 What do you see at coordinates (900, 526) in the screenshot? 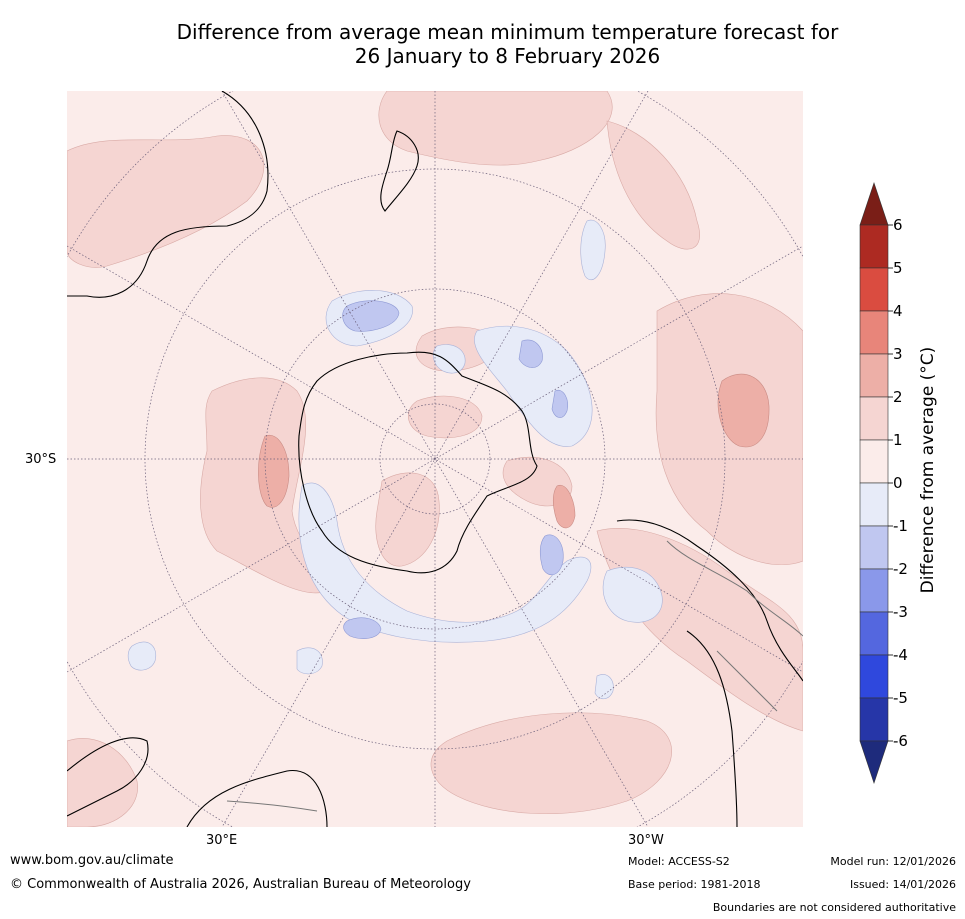
I see `colorbar-tick-label: -1` at bounding box center [900, 526].